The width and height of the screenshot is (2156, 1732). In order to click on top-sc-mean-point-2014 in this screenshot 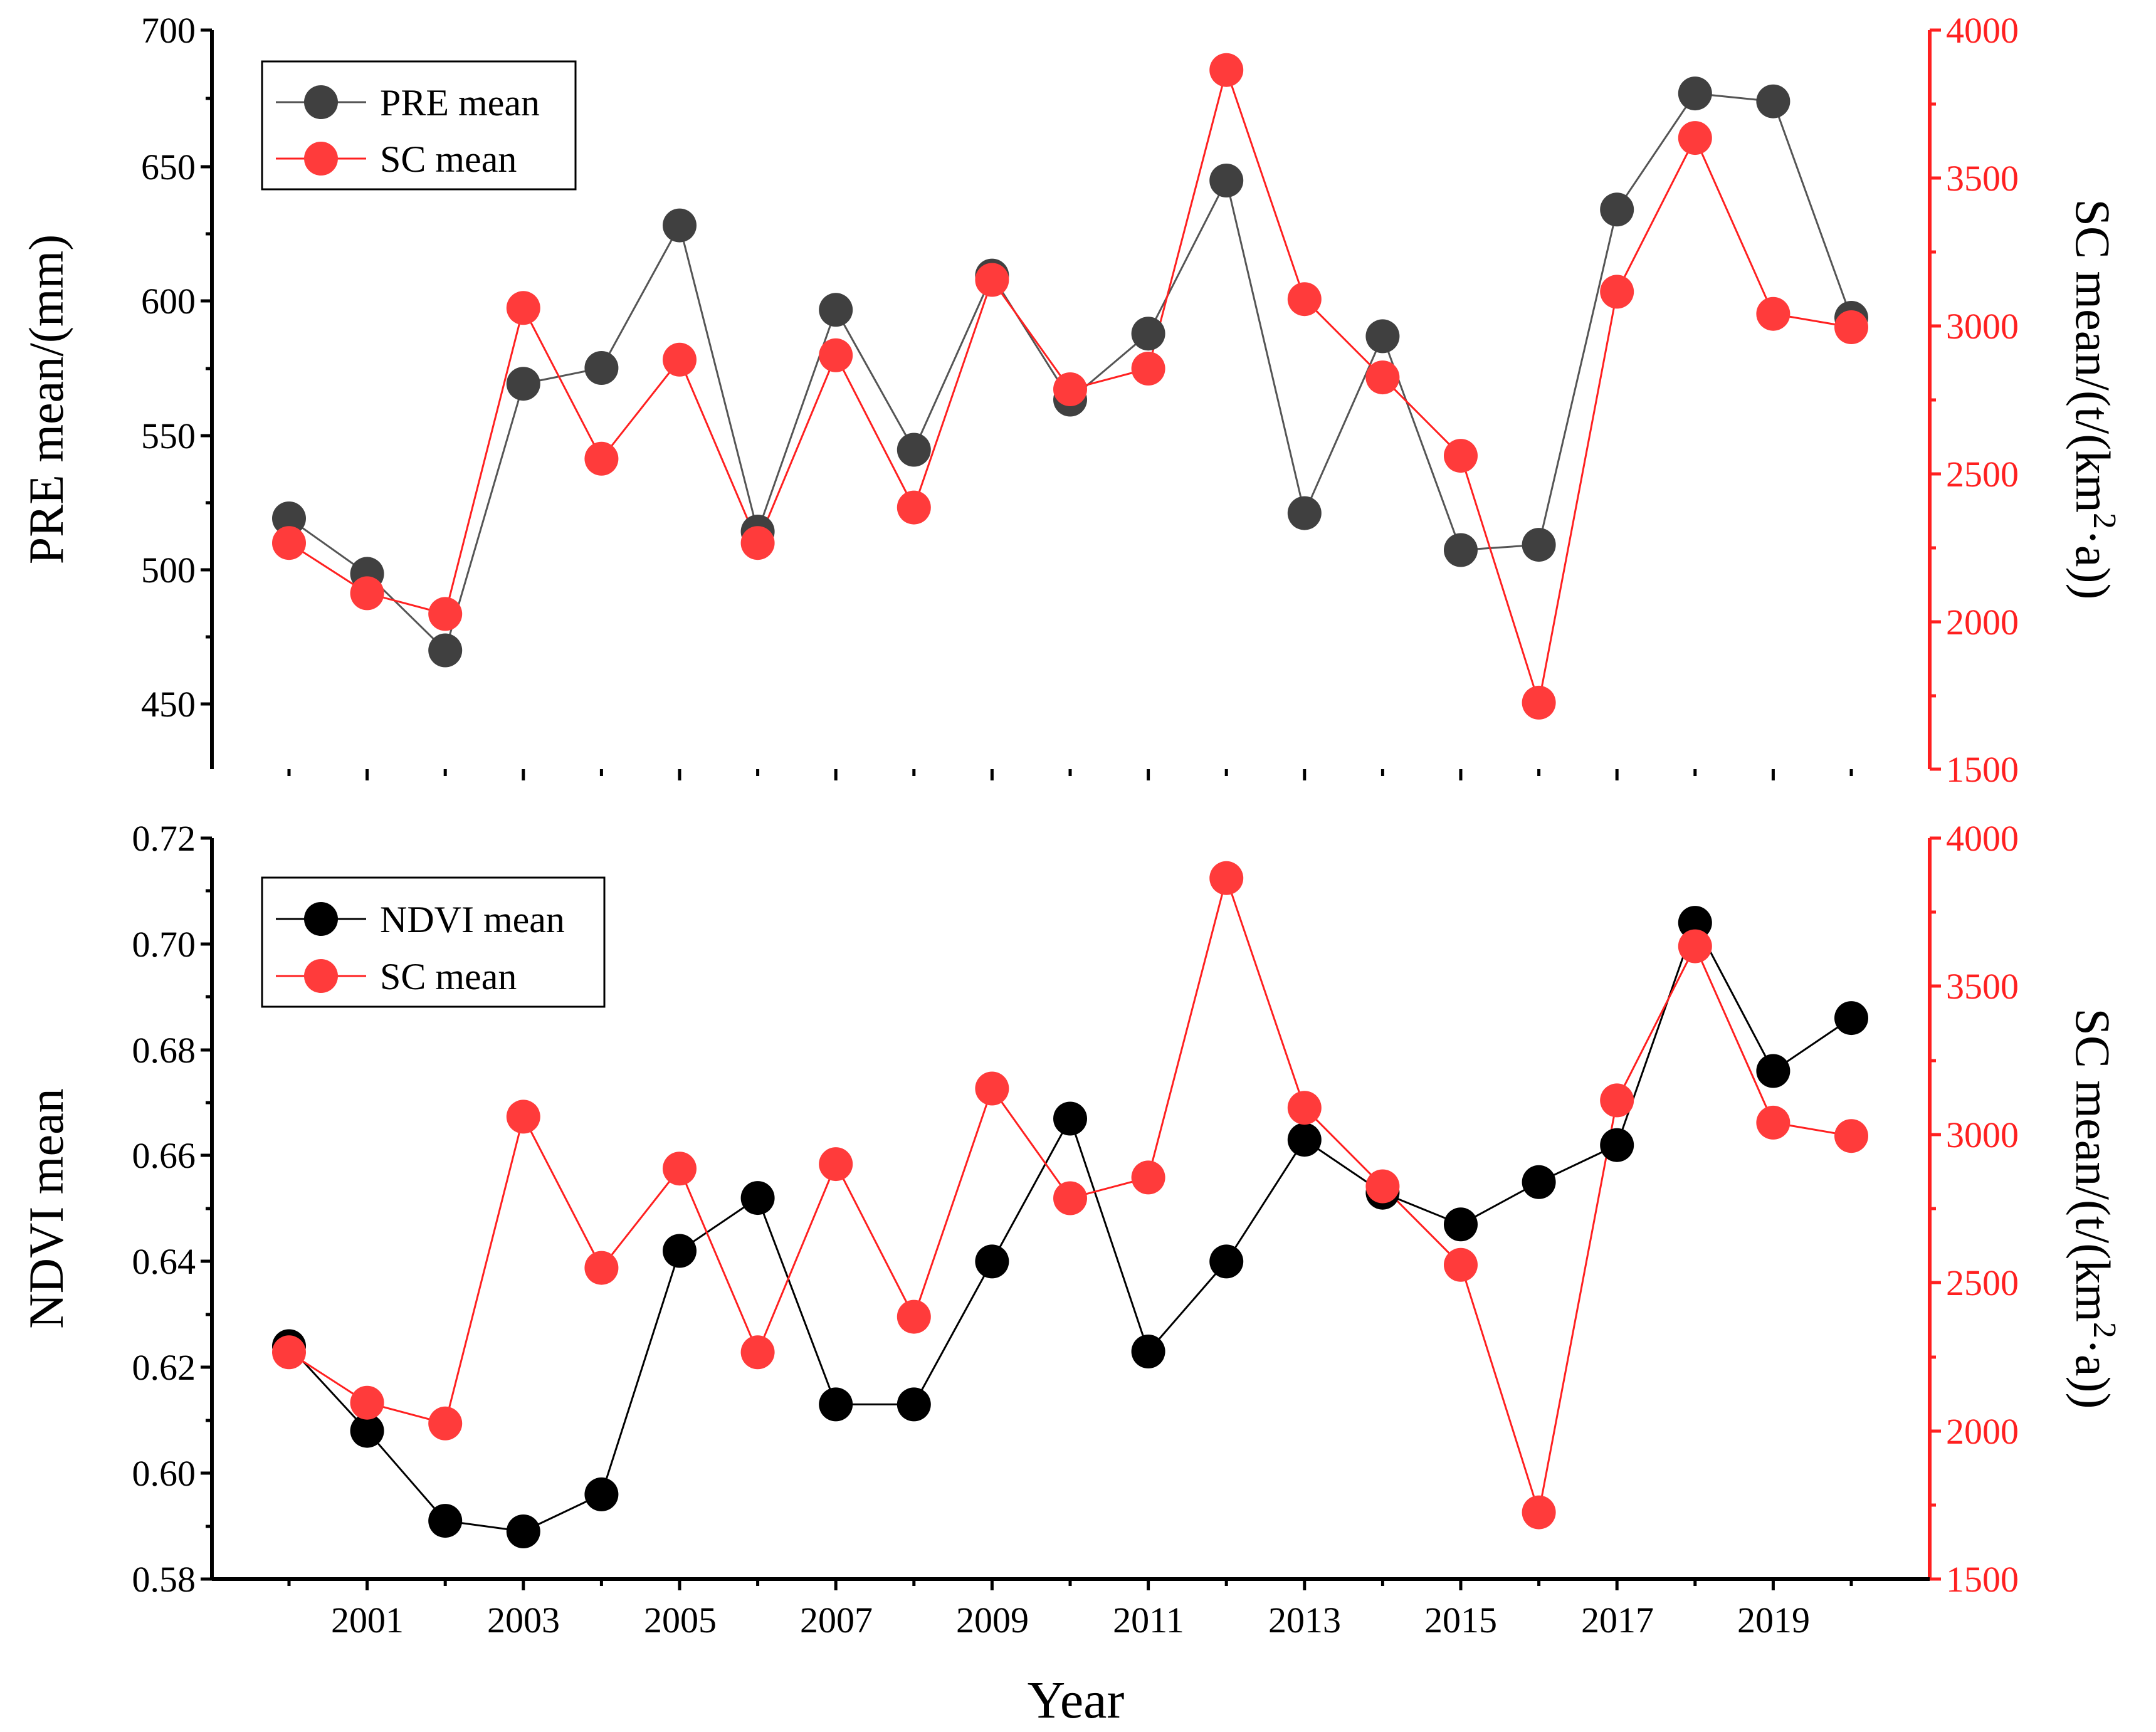, I will do `click(1382, 377)`.